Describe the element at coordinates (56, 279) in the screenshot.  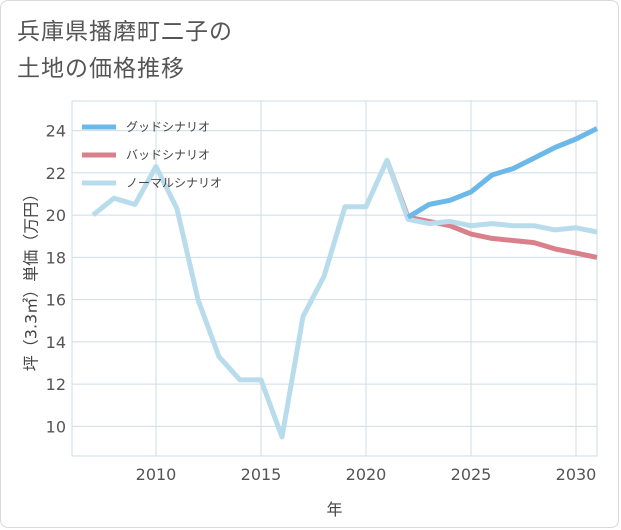
I see `y-axis-ticks: 10 12 14 16 18 20 22 24` at that location.